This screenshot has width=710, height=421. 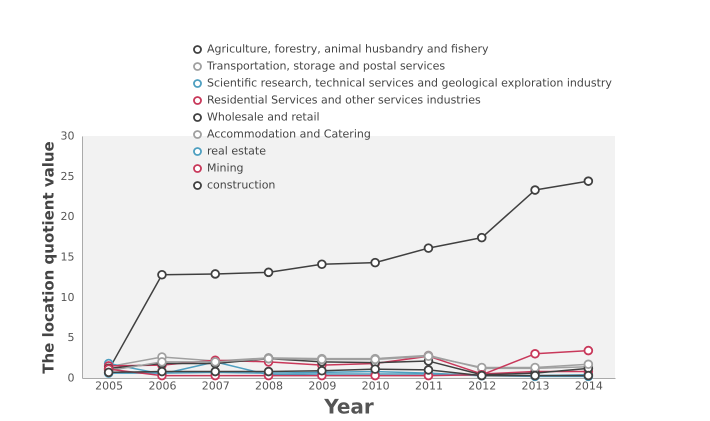 I want to click on y-axis-title: The location quotient value, so click(x=49, y=257).